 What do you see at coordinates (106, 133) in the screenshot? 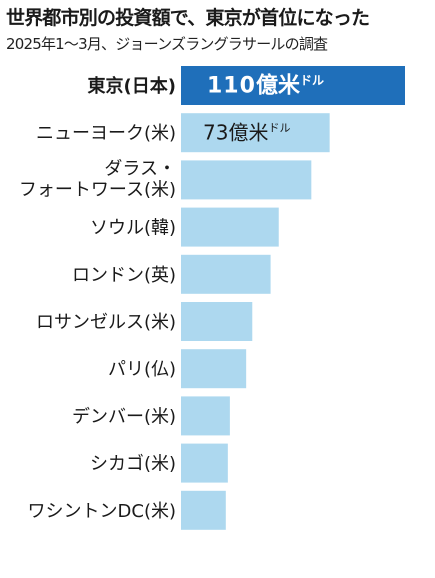
I see `category-label-1: ニューヨーク(米)` at bounding box center [106, 133].